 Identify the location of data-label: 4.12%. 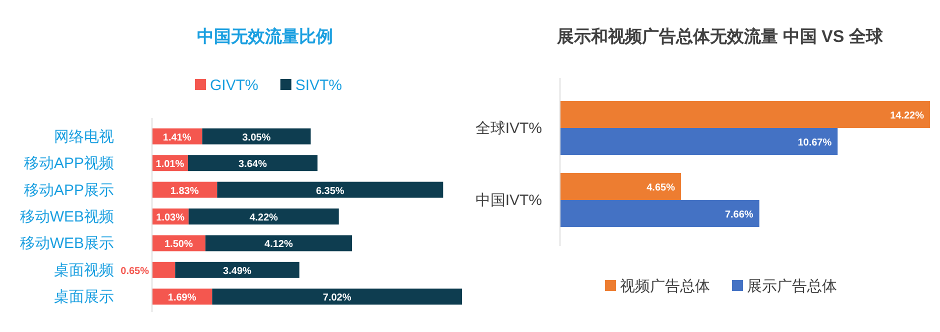
(278, 244).